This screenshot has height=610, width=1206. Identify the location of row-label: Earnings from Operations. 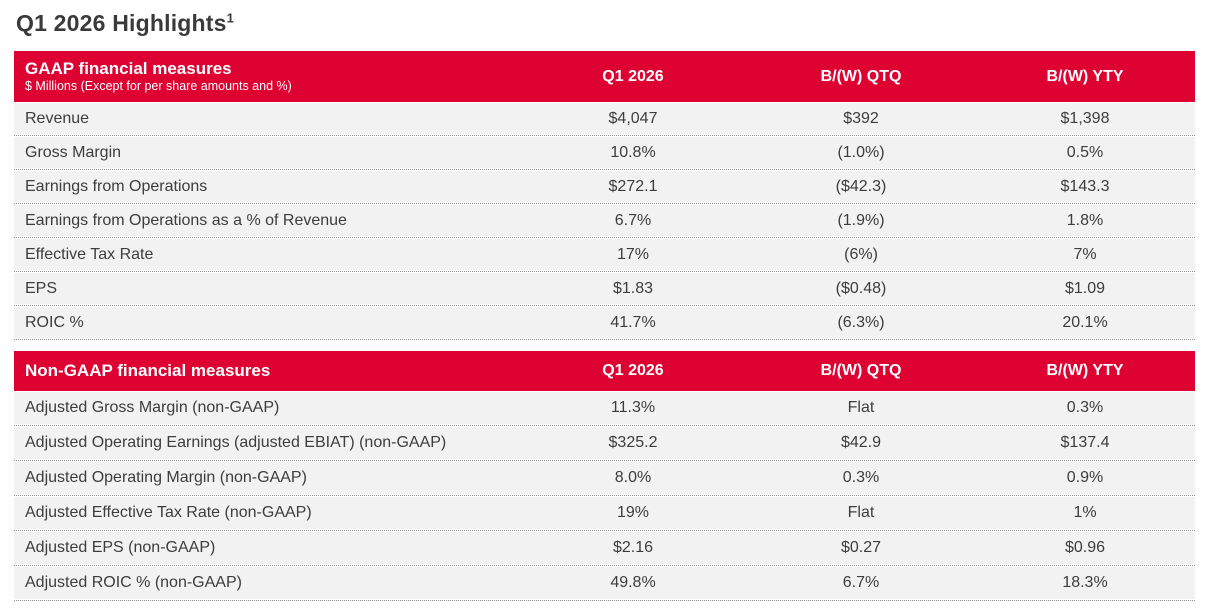
(116, 186).